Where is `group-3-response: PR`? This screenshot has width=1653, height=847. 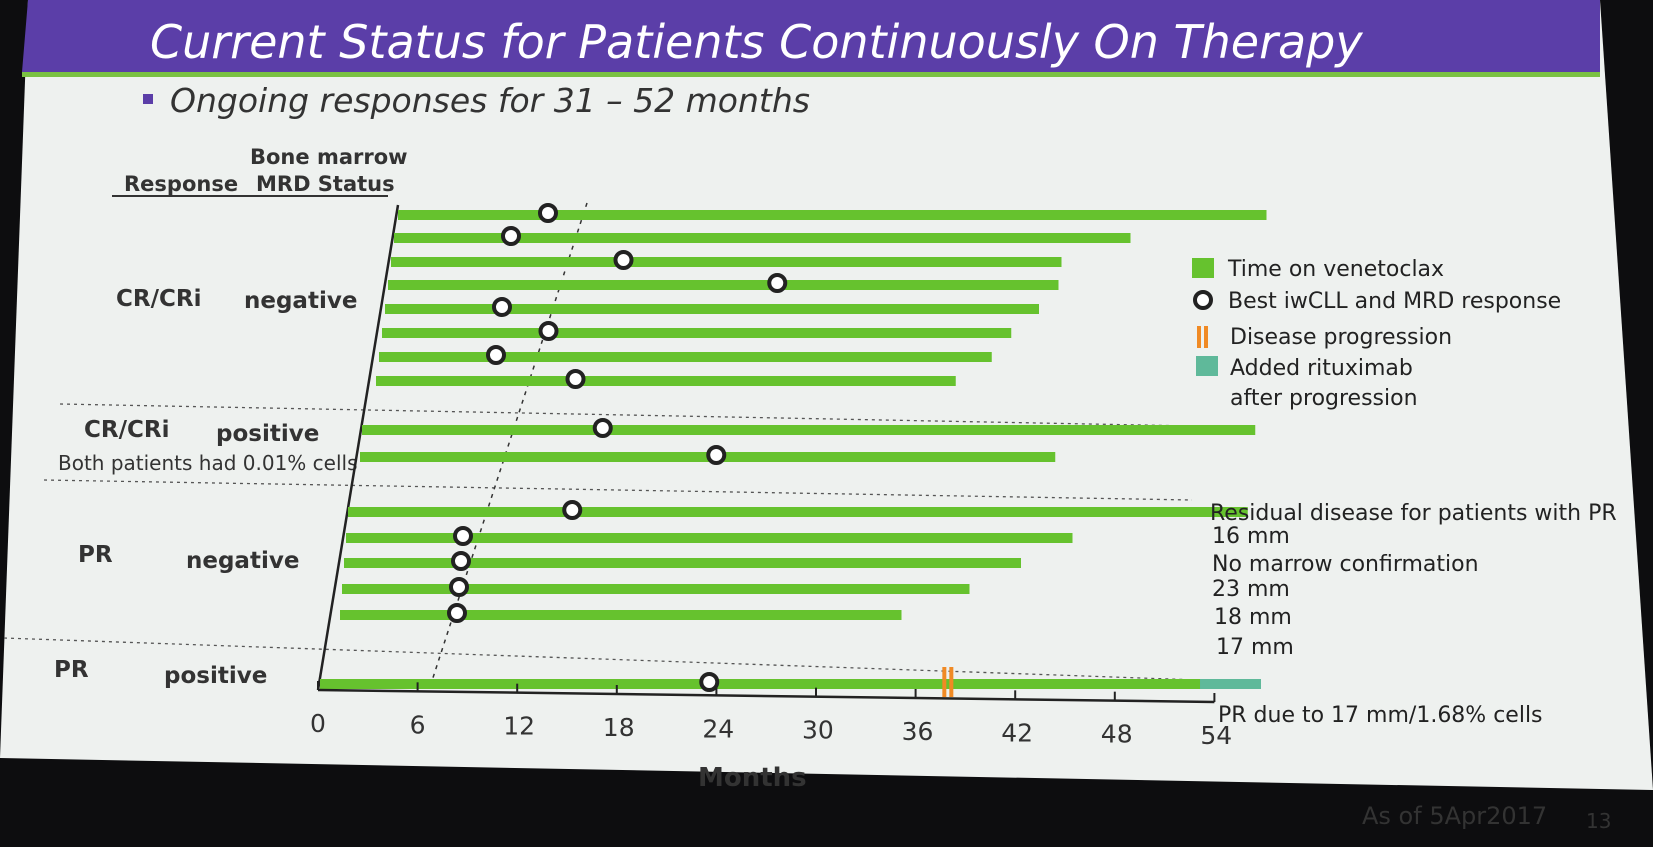 group-3-response: PR is located at coordinates (95, 555).